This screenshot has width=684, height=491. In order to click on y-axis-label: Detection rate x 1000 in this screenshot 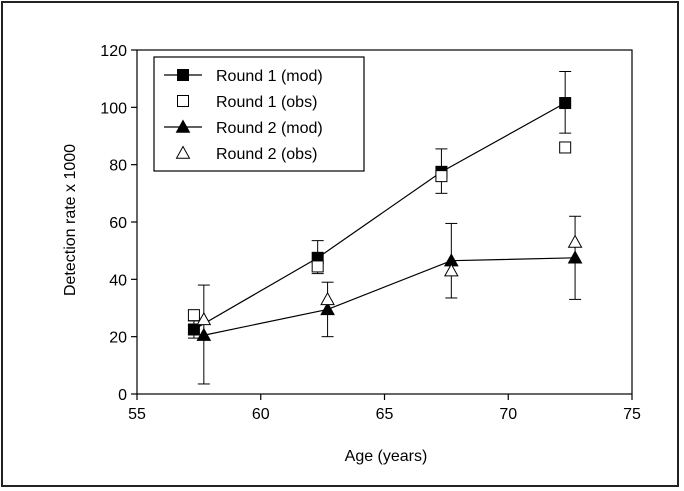, I will do `click(70, 220)`.